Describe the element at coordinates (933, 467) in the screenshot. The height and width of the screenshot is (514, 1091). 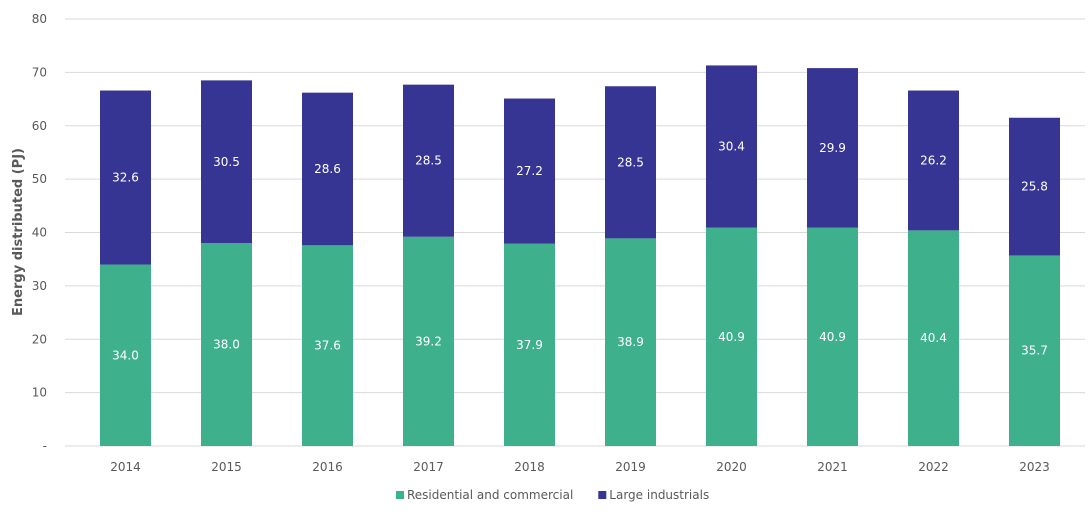
I see `x-tick-label: 2022` at that location.